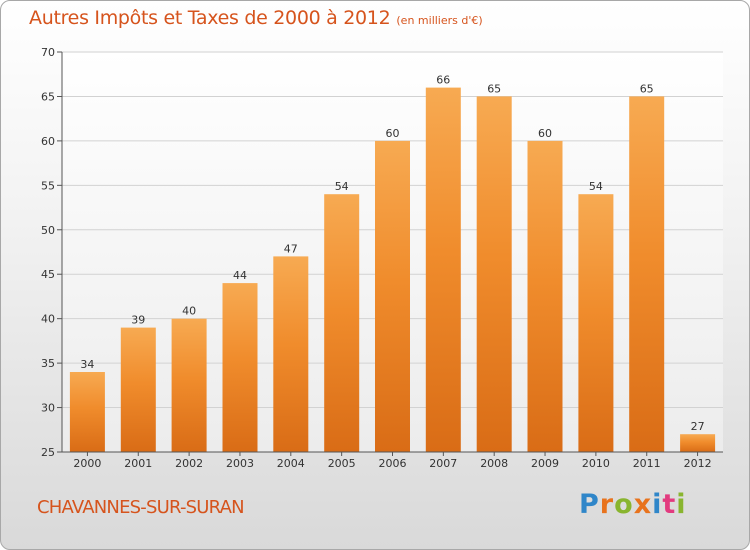 This screenshot has width=750, height=550. I want to click on y-tick-label: 30, so click(48, 408).